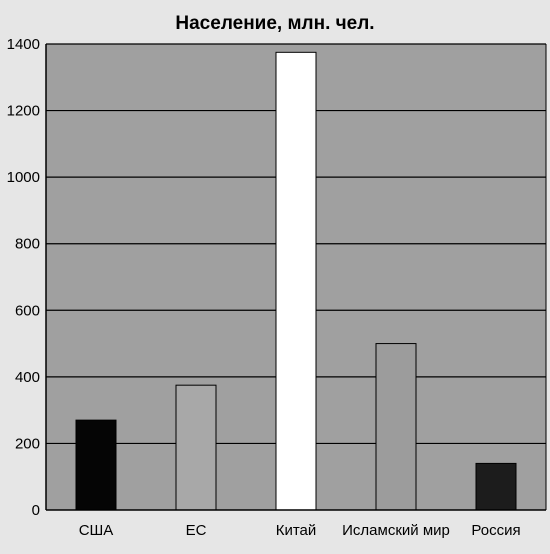 This screenshot has height=554, width=550. What do you see at coordinates (96, 530) in the screenshot?
I see `x-category-label: США` at bounding box center [96, 530].